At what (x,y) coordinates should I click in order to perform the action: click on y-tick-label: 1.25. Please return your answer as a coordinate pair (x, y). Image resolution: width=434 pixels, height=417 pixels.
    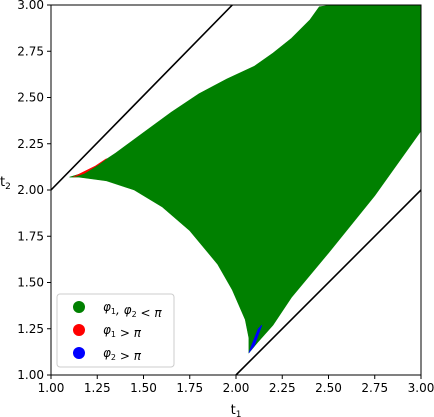
    Looking at the image, I should click on (30, 329).